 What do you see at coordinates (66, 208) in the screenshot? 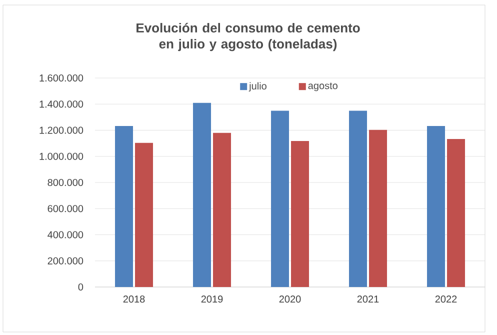
I see `y-tick-label: 600.000` at bounding box center [66, 208].